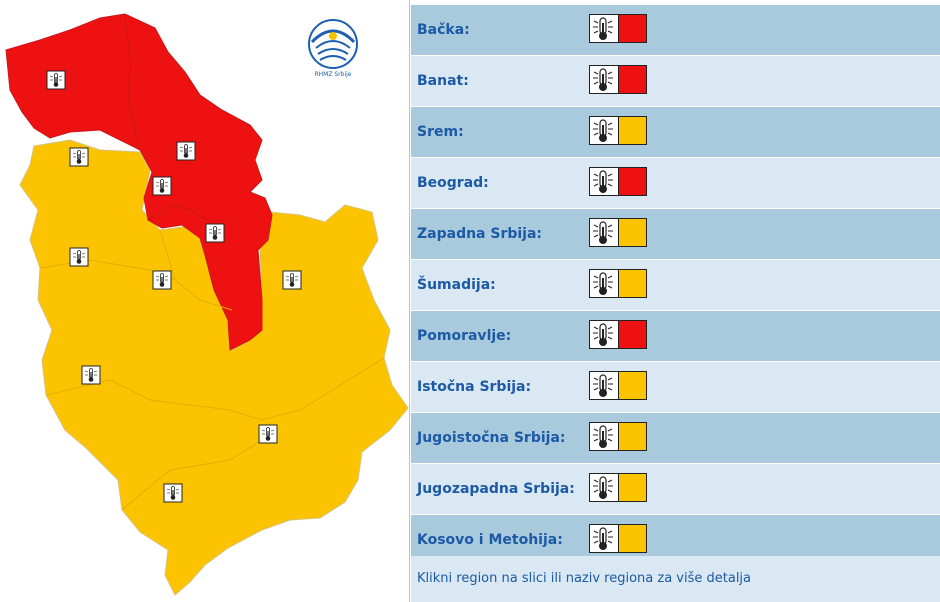 This screenshot has height=602, width=940. Describe the element at coordinates (675, 386) in the screenshot. I see `region-row: Istočna Srbija:` at that location.